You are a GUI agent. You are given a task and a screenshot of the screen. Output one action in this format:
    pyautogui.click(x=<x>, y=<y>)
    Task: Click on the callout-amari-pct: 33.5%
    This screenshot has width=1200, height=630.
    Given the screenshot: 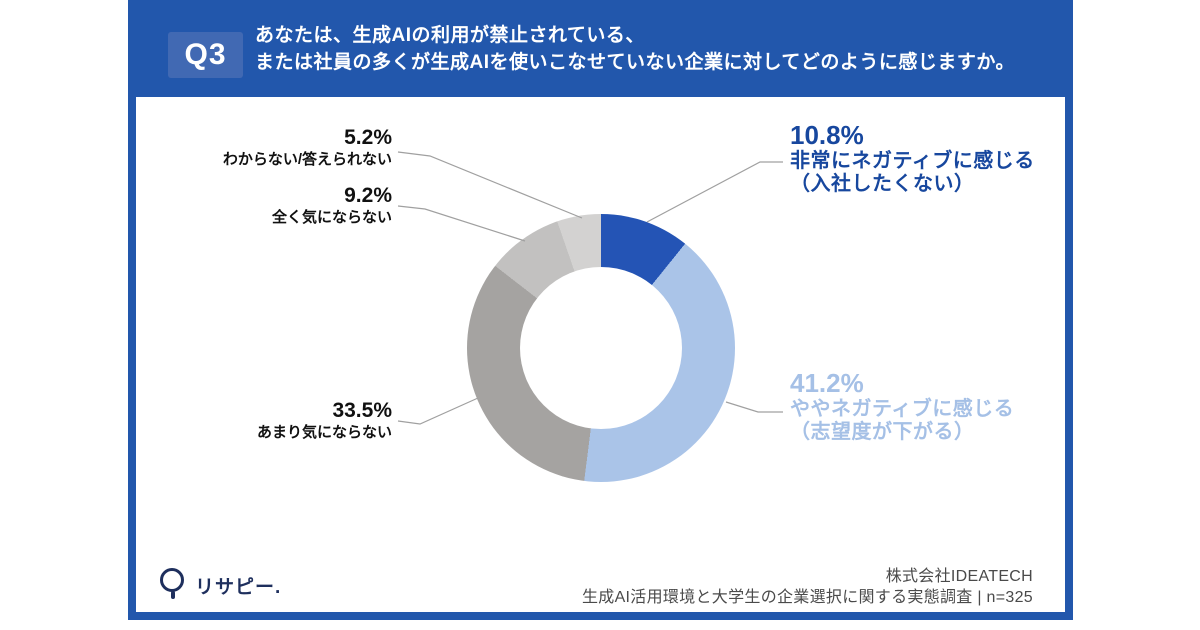 What is the action you would take?
    pyautogui.click(x=362, y=410)
    